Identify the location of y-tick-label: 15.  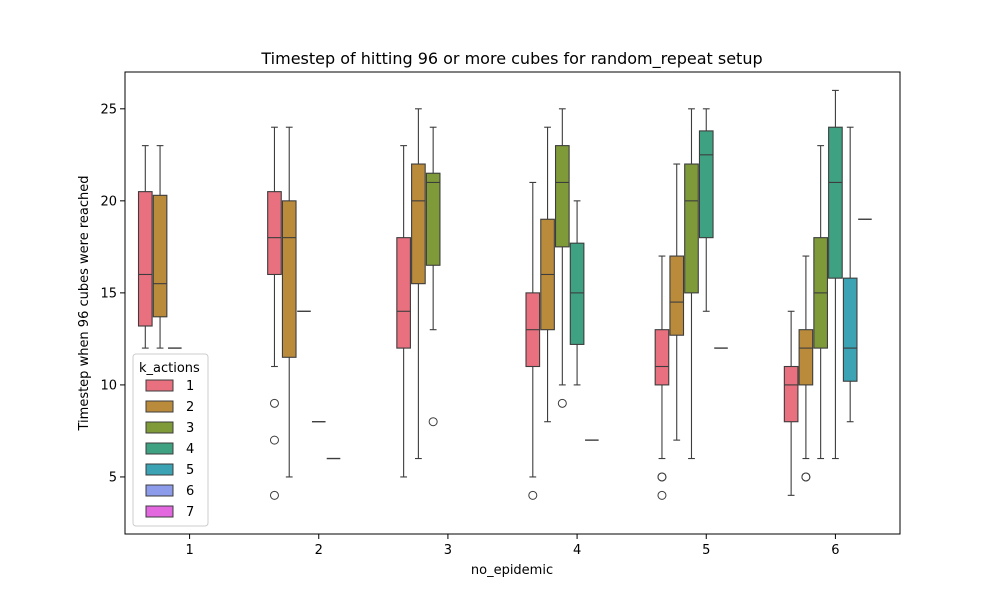
(108, 293).